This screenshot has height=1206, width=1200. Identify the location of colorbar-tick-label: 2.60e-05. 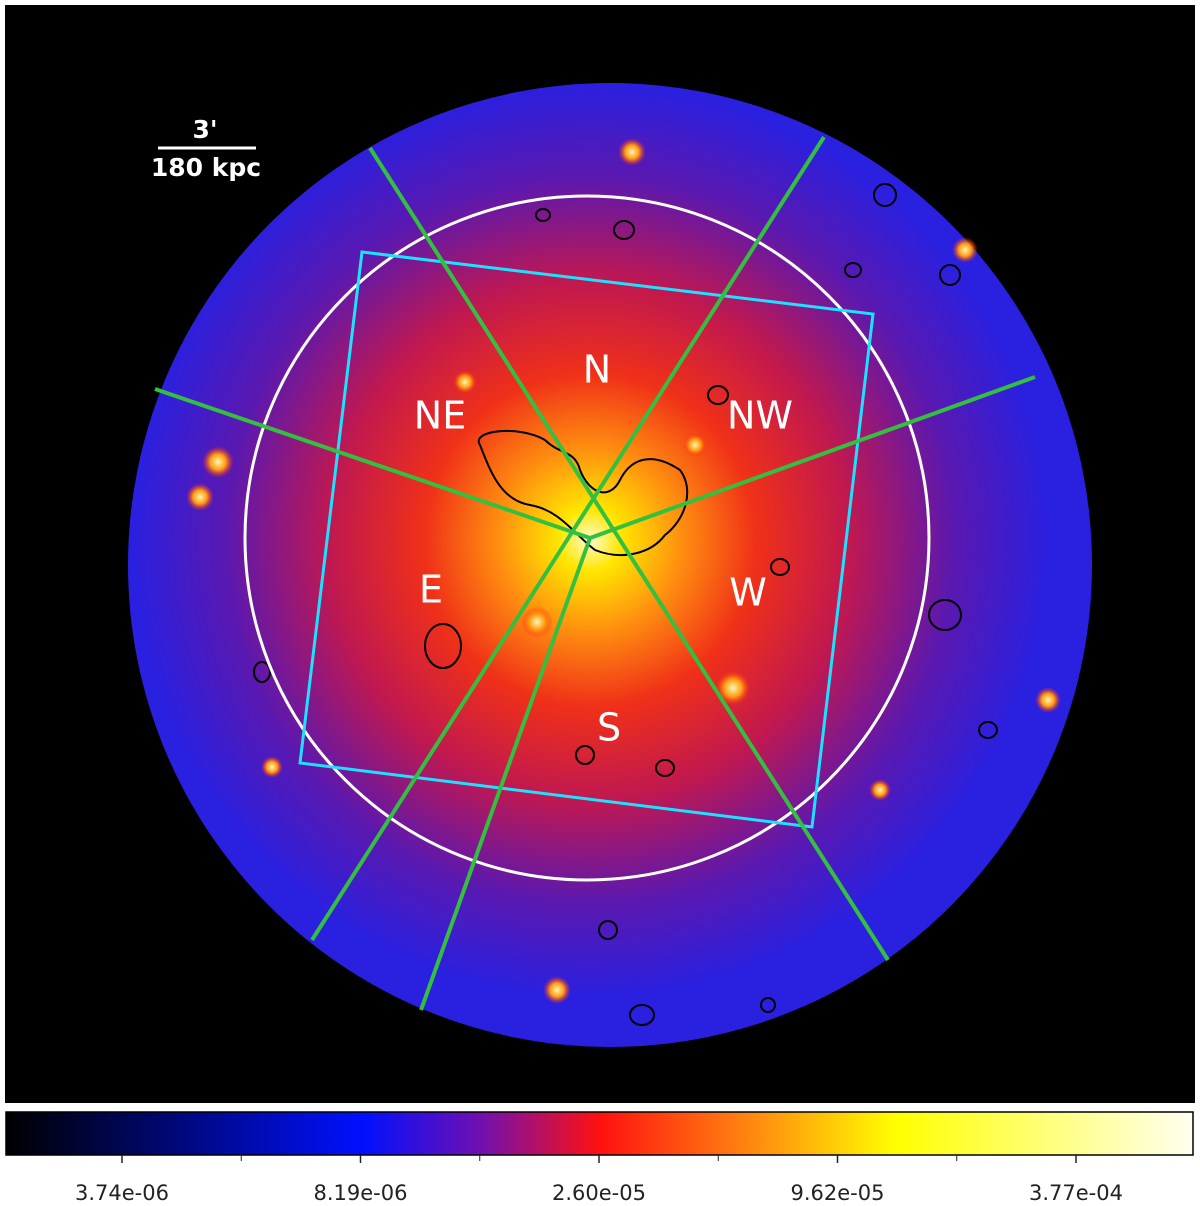
(599, 1193).